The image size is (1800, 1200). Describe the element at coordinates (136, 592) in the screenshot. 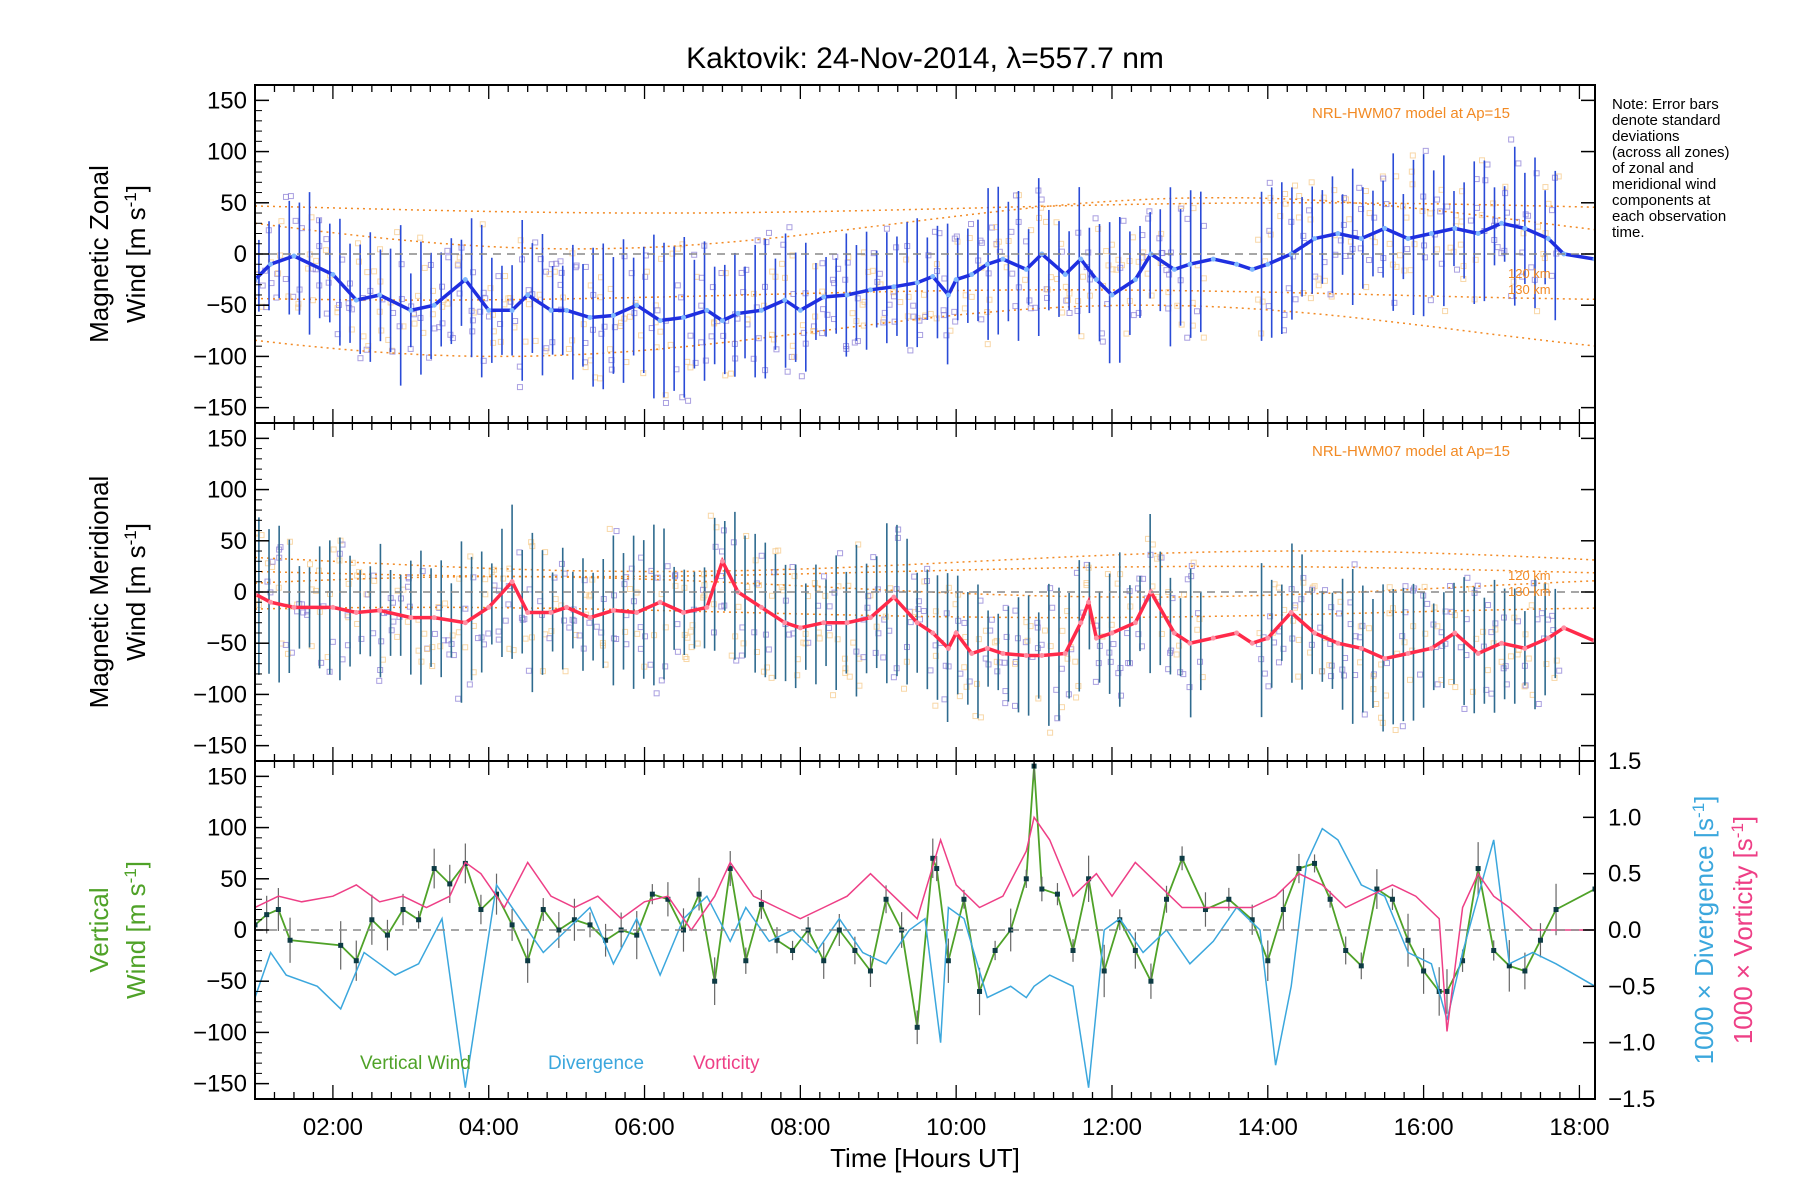

I see `meridional-ylabel-line2: Wind [m s-1]` at that location.